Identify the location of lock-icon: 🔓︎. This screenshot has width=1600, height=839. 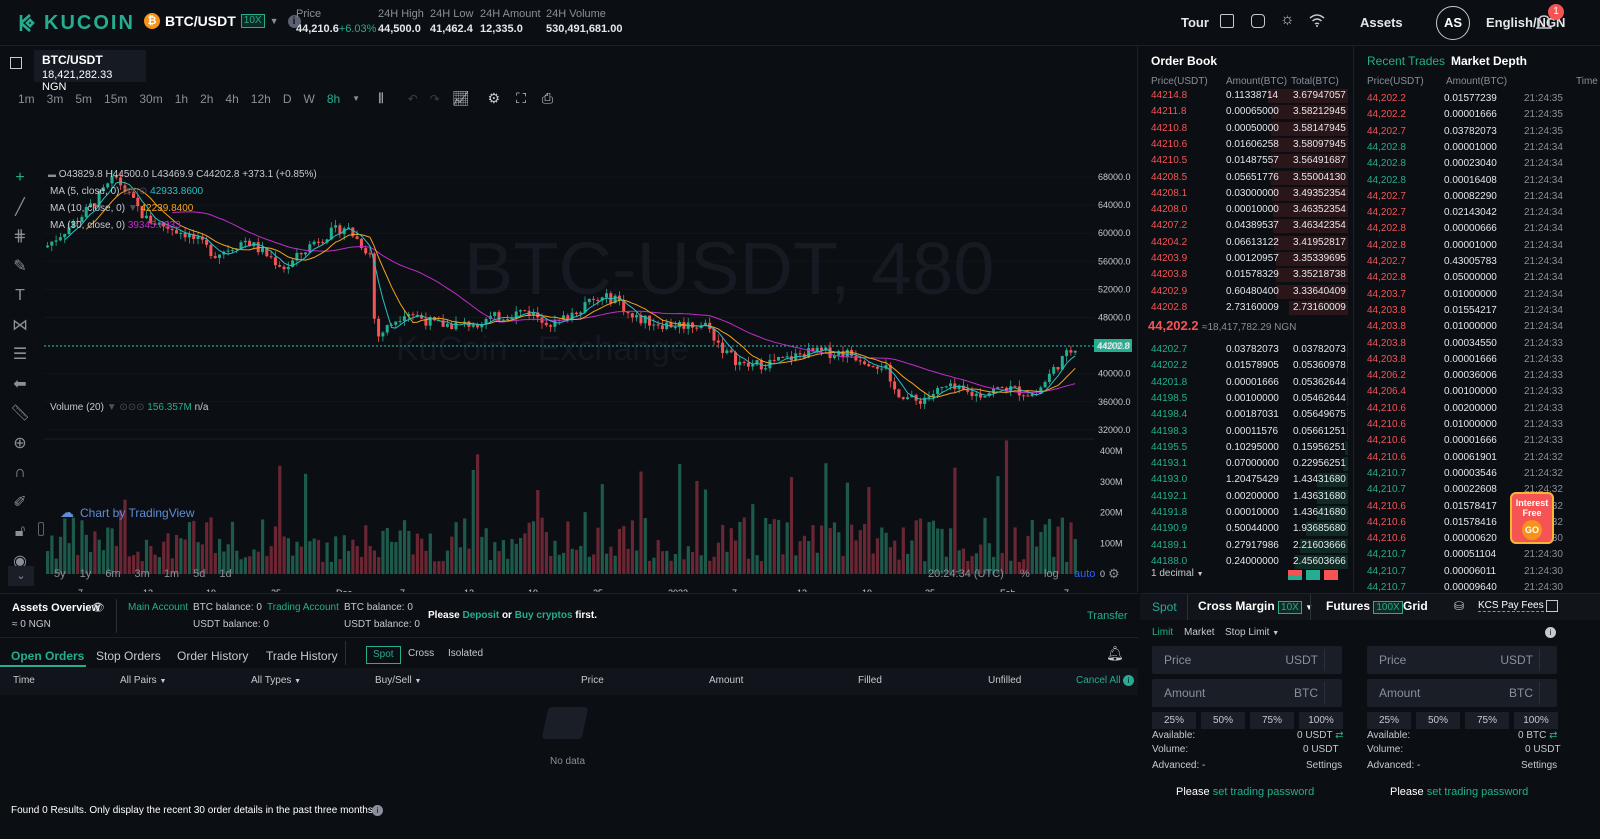
(20, 531).